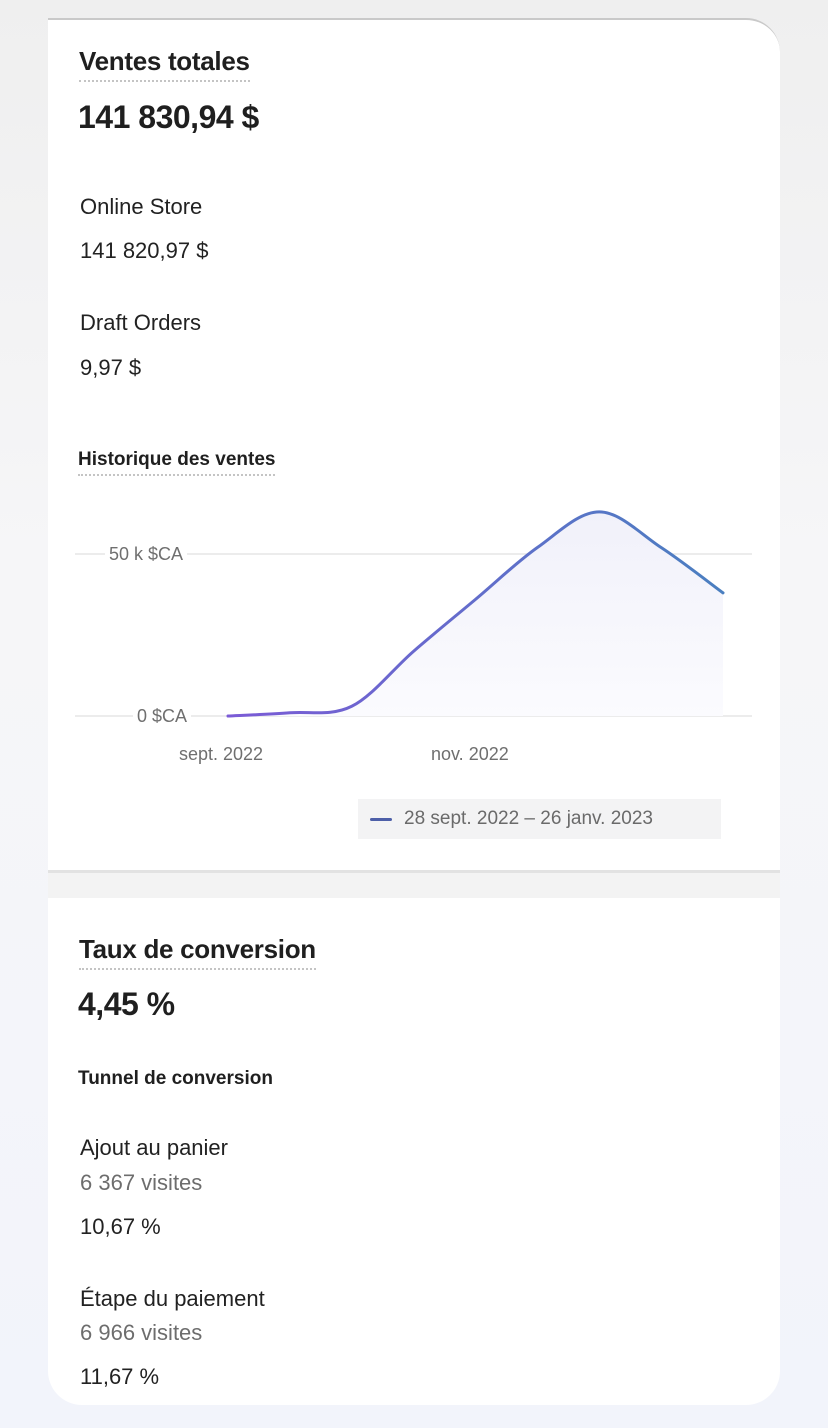 This screenshot has width=828, height=1428. What do you see at coordinates (221, 754) in the screenshot?
I see `x-tick-label: sept. 2022` at bounding box center [221, 754].